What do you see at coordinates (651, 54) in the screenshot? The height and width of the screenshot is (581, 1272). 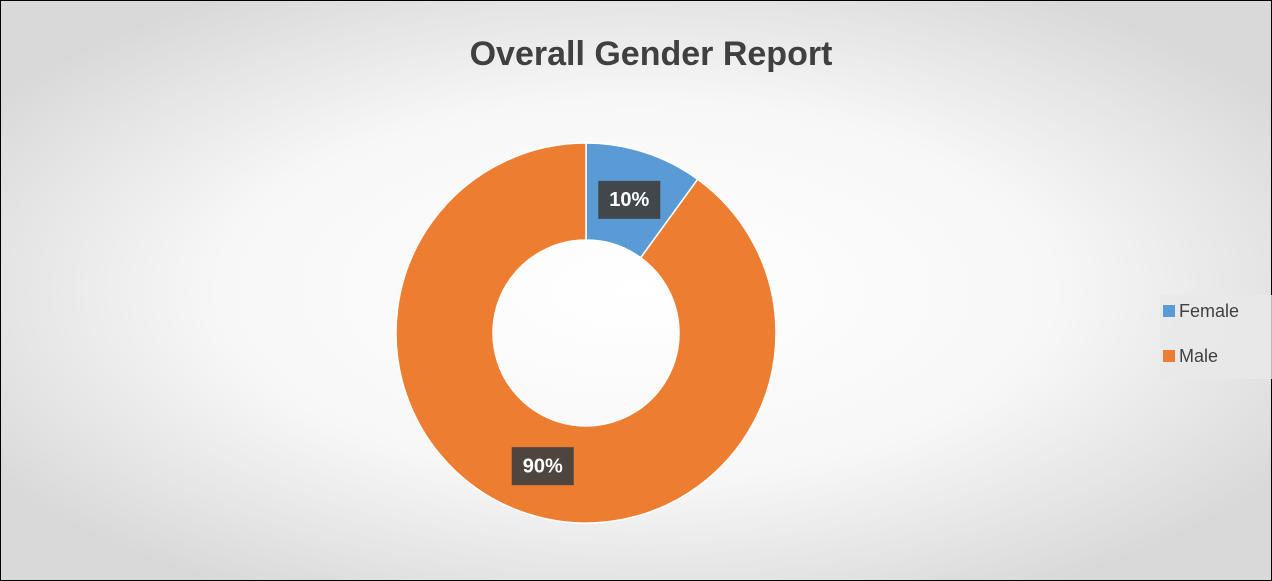 I see `chart-title: Overall Gender Report` at bounding box center [651, 54].